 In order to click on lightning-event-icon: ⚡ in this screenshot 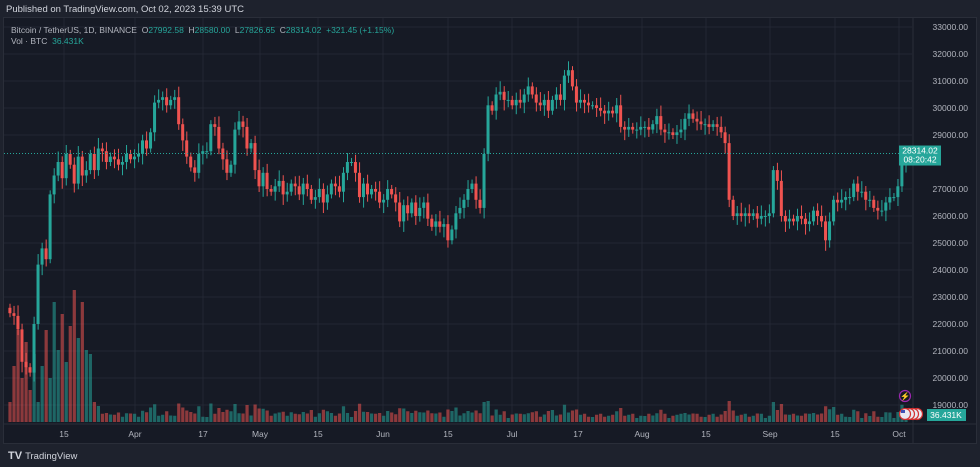, I will do `click(905, 396)`.